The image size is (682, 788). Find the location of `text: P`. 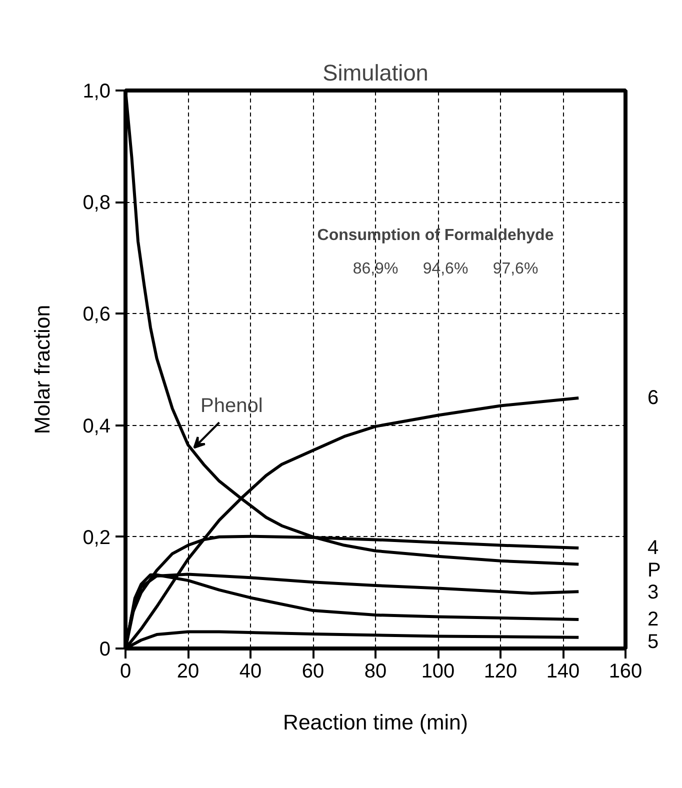

text: P is located at coordinates (654, 570).